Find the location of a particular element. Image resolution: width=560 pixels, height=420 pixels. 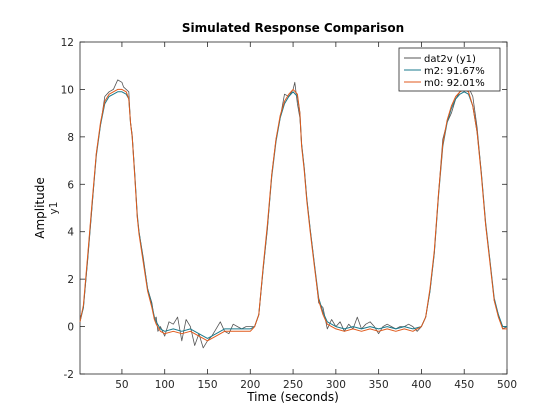

y-axis-label: Amplitude is located at coordinates (40, 208).